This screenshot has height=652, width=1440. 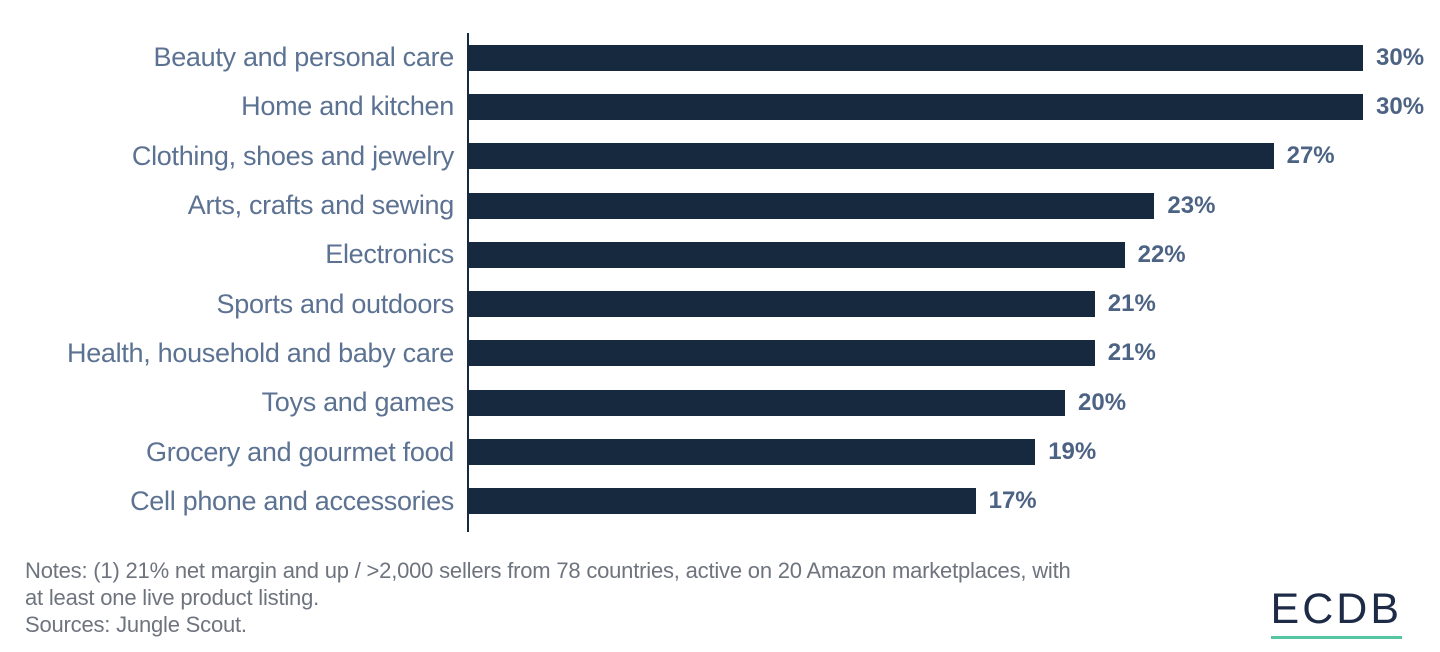 I want to click on chart-row: Clothing, shoes and jewelry 27%, so click(x=720, y=156).